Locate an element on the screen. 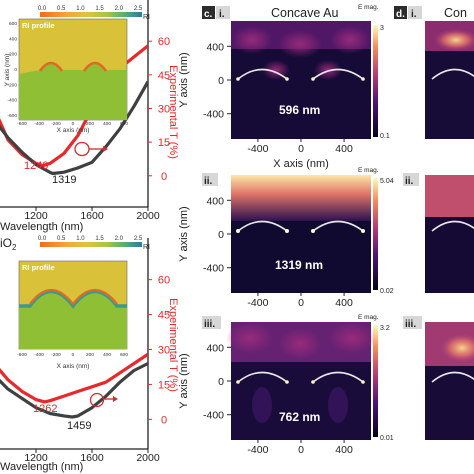  lb-right-tick-label: 0 is located at coordinates (164, 420).